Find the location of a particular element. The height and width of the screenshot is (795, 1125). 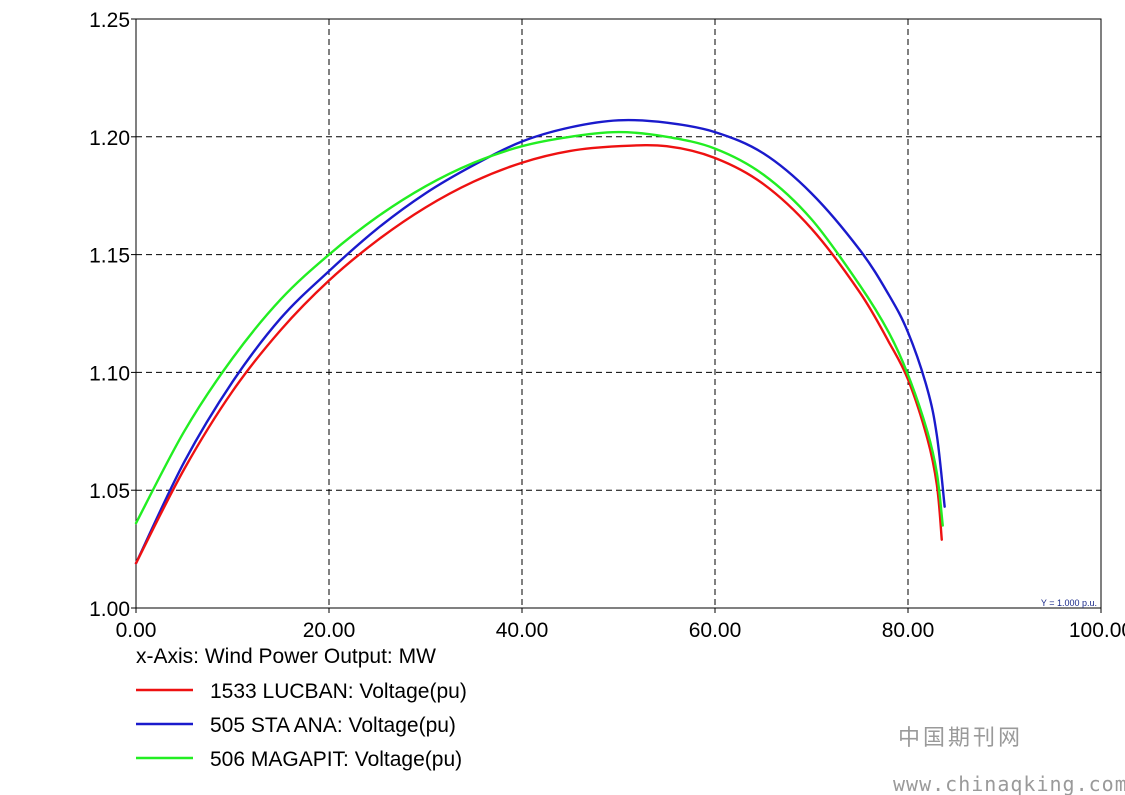

y-tick-label: 1.25 is located at coordinates (109, 20).